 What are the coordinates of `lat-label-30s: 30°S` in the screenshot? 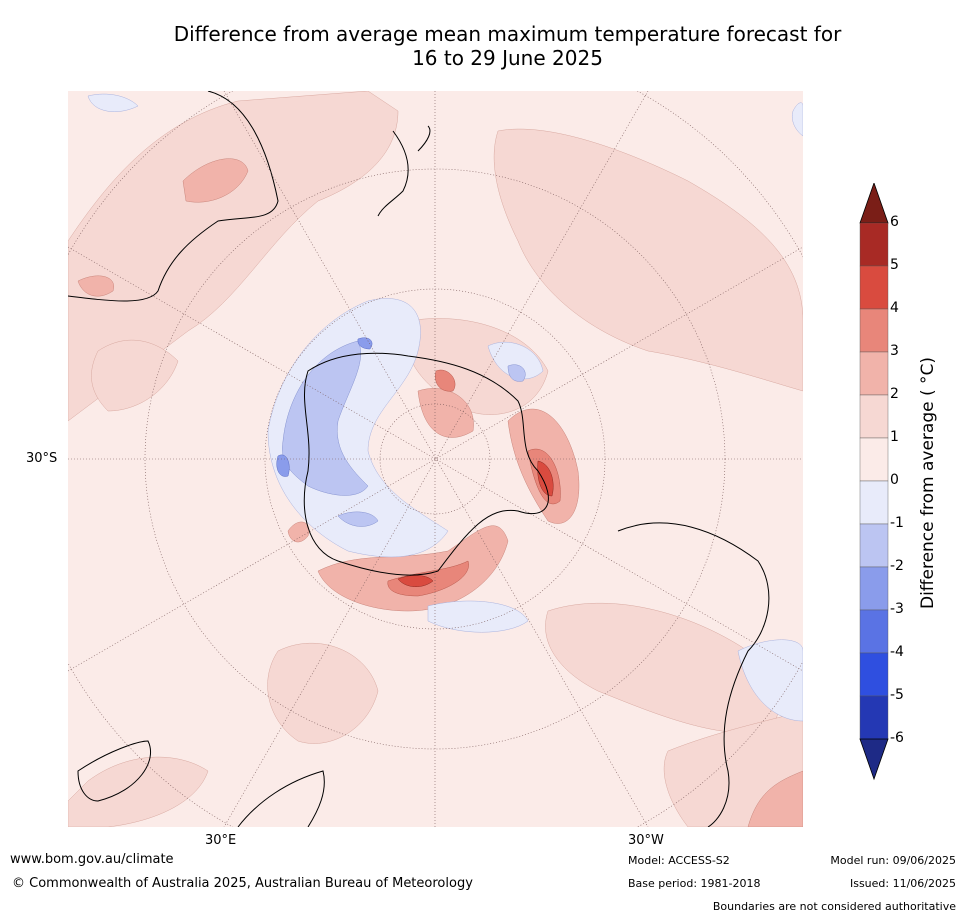 It's located at (42, 458).